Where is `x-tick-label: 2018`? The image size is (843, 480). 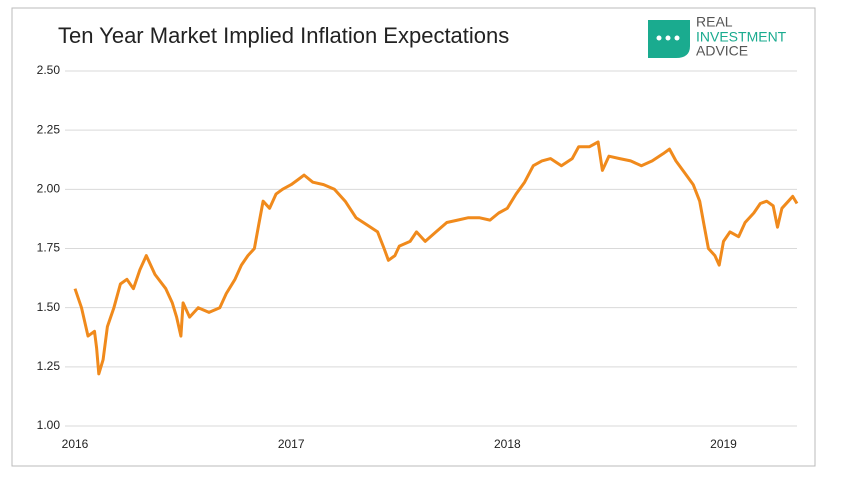 x-tick-label: 2018 is located at coordinates (507, 444).